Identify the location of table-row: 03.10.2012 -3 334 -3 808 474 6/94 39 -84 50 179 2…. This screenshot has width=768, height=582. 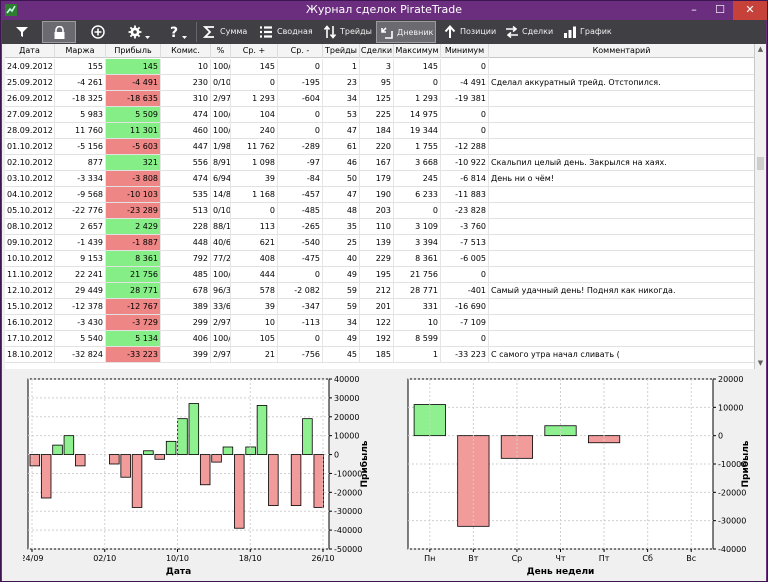
(379, 179).